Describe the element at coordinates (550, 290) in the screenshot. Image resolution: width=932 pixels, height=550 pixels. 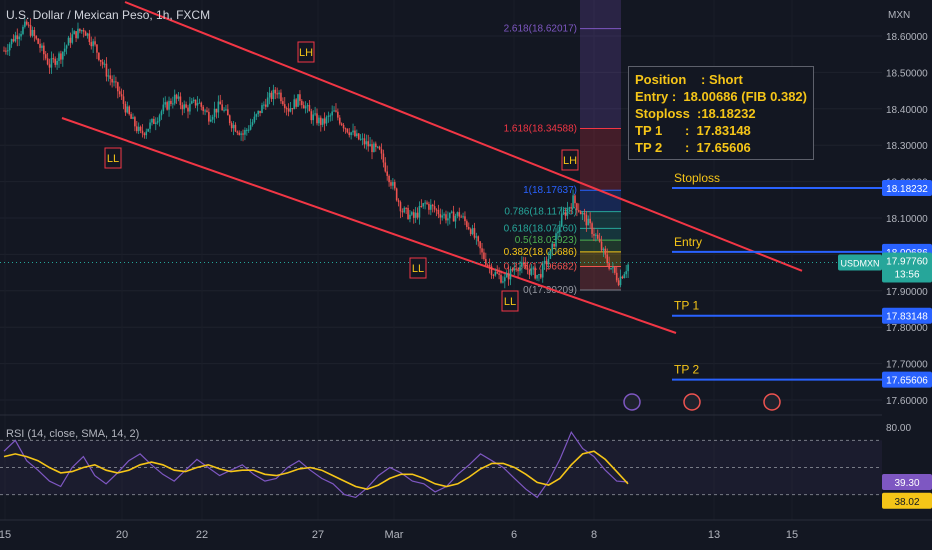
I see `fib-level-label: 0(17.90209)` at that location.